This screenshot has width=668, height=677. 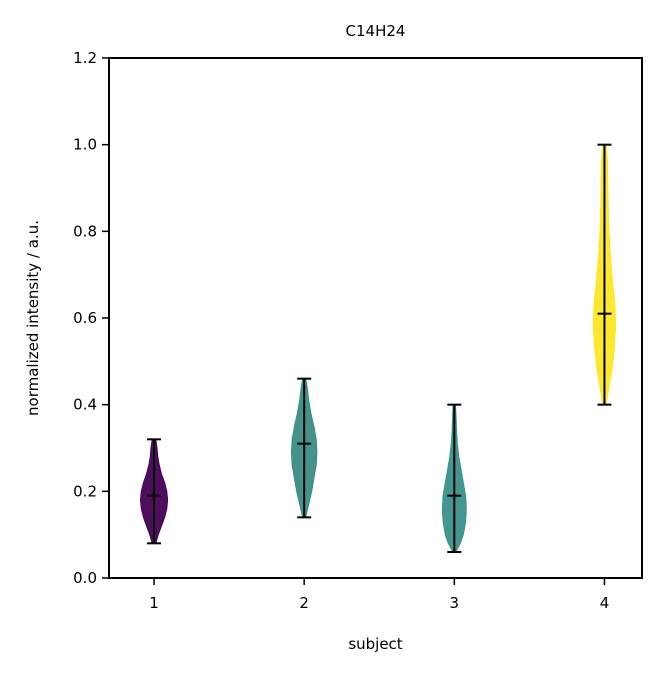 What do you see at coordinates (375, 644) in the screenshot?
I see `x-axis-label: subject` at bounding box center [375, 644].